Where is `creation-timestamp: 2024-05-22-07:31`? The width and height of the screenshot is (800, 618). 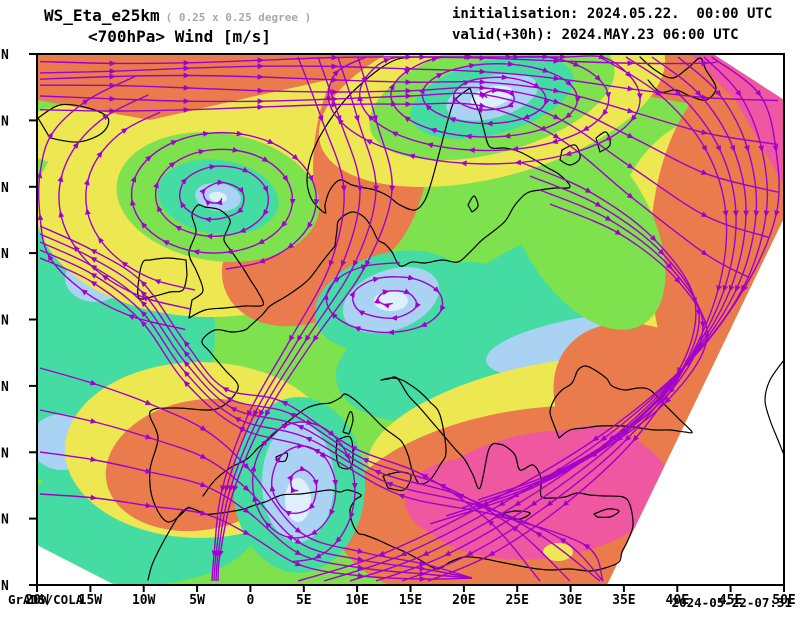
creation-timestamp: 2024-05-22-07:31 is located at coordinates (731, 602).